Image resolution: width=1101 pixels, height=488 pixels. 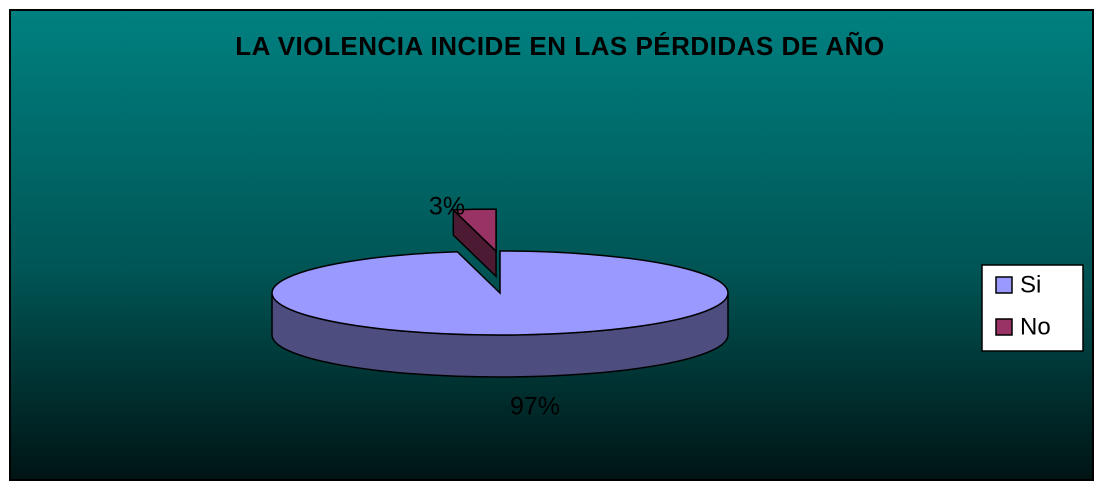 I want to click on data-label: 97%, so click(x=535, y=407).